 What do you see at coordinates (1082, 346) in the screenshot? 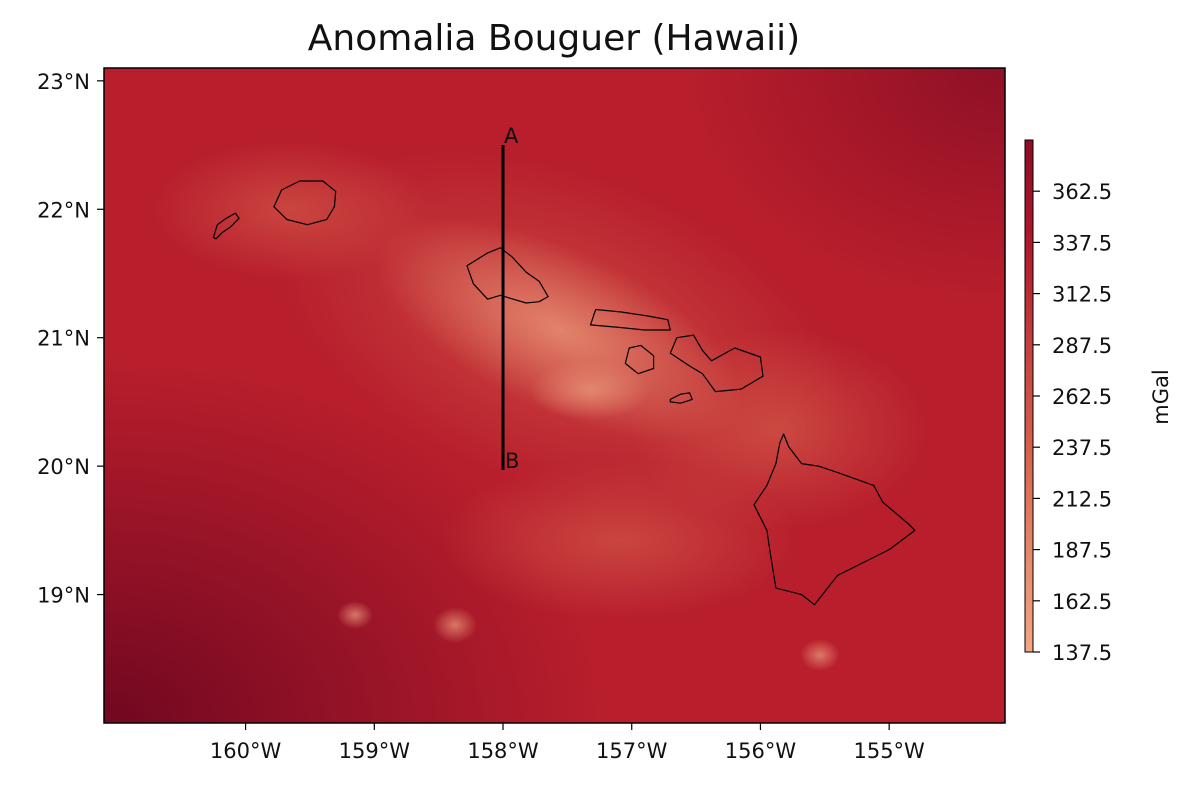
I see `colorbar-tick-label: 287.5` at bounding box center [1082, 346].